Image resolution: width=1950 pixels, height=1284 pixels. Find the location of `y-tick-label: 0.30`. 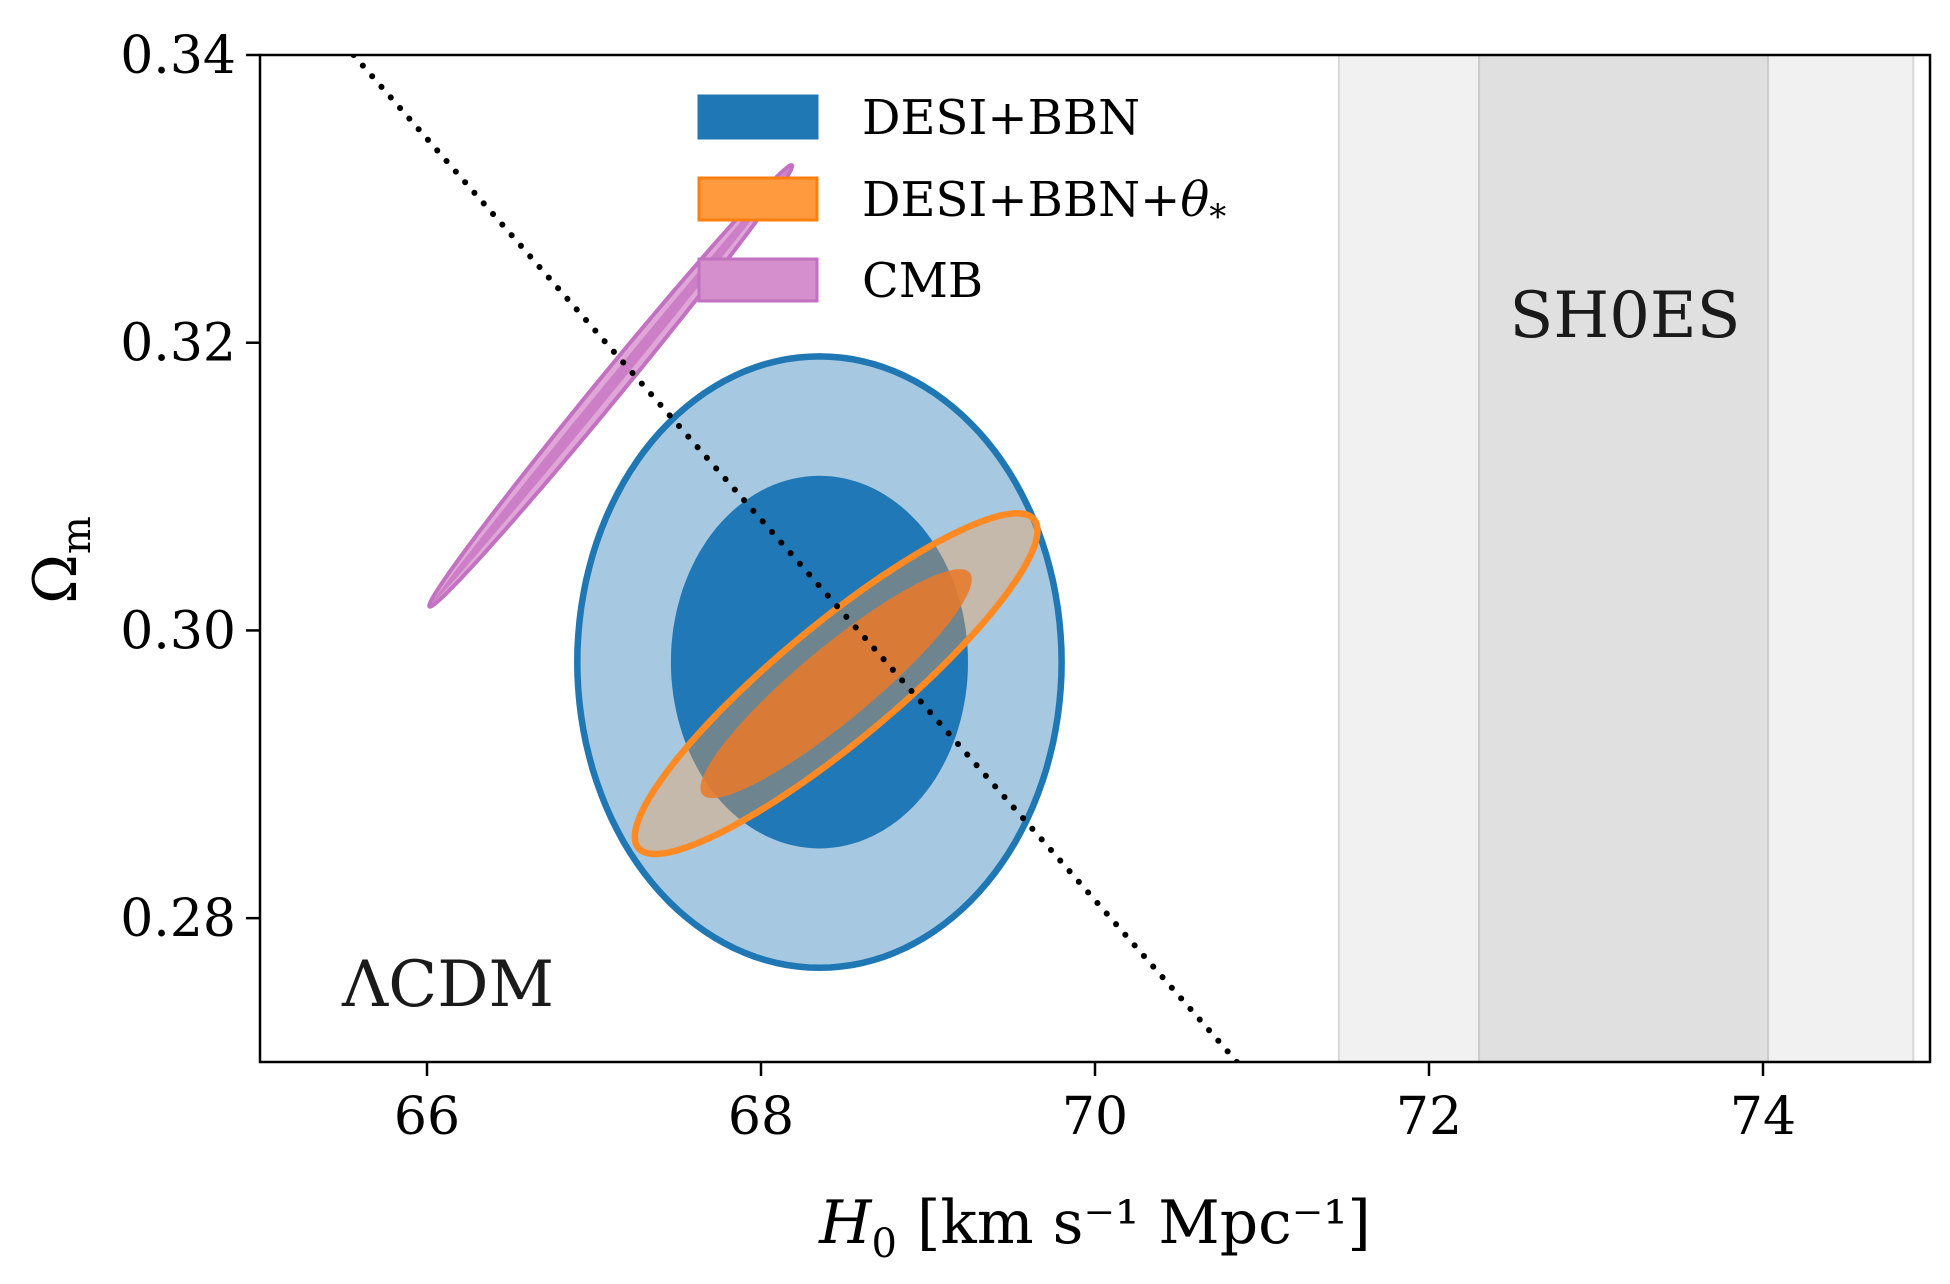

y-tick-label: 0.30 is located at coordinates (178, 631).